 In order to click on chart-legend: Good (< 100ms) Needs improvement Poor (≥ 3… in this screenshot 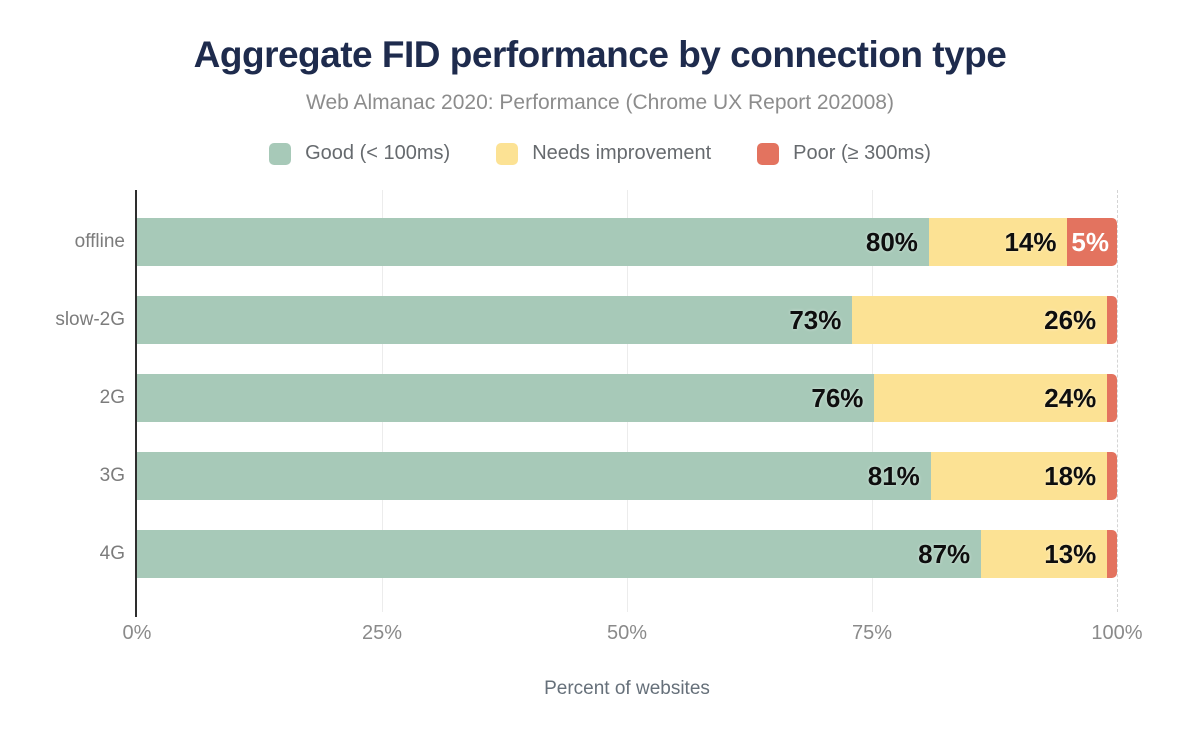, I will do `click(600, 153)`.